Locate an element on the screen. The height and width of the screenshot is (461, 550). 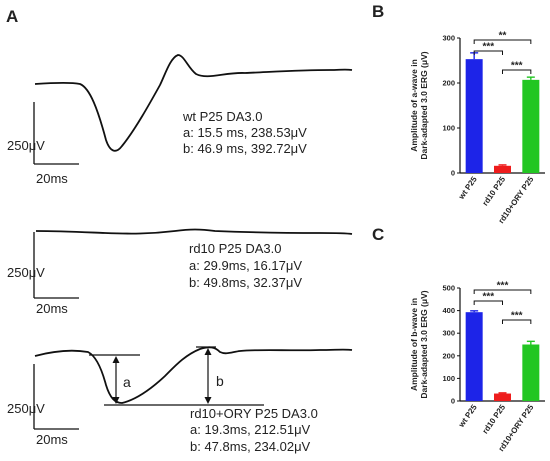
panel-letter-b: B is located at coordinates (378, 11).